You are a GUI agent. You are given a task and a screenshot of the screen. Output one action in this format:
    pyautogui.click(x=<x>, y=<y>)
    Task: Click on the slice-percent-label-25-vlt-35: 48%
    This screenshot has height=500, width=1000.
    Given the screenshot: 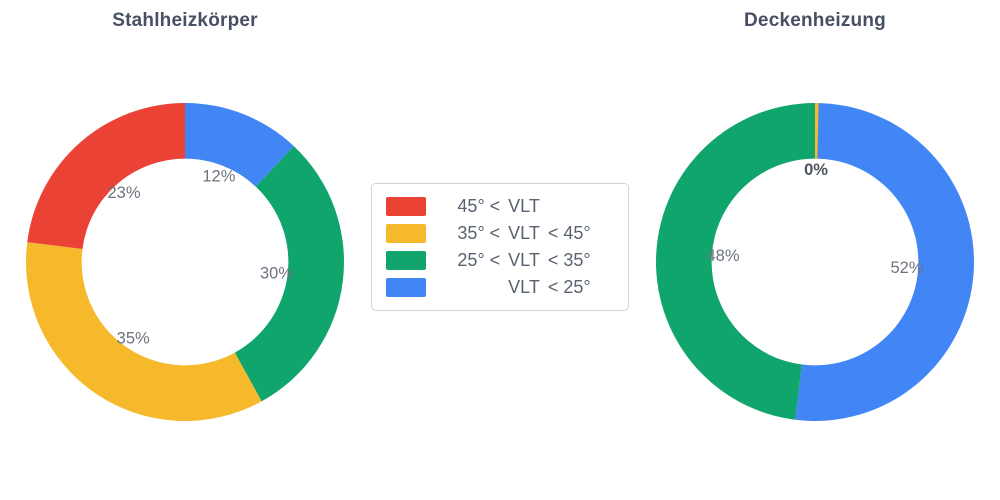 What is the action you would take?
    pyautogui.click(x=722, y=256)
    